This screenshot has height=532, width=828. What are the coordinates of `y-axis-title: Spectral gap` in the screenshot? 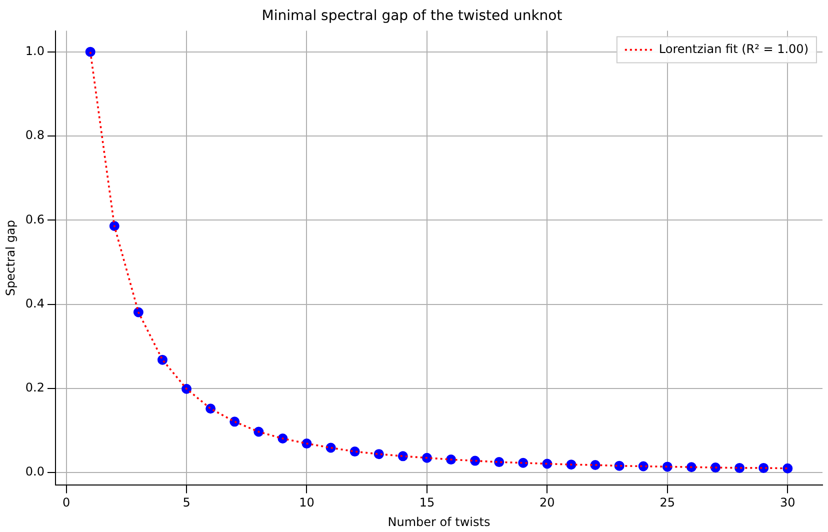 It's located at (10, 258).